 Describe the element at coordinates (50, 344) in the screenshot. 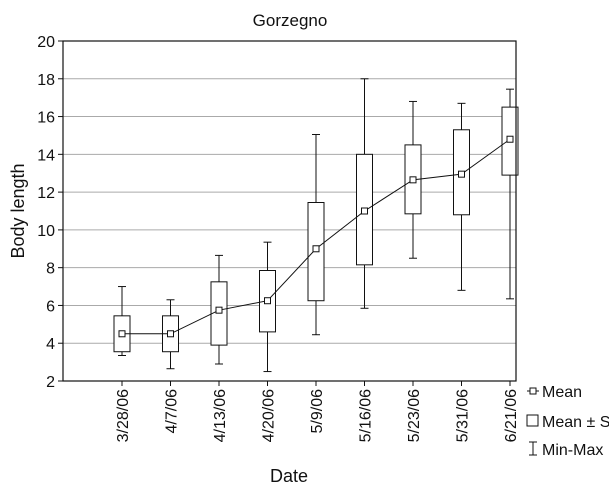

I see `y-tick-label: 4` at that location.